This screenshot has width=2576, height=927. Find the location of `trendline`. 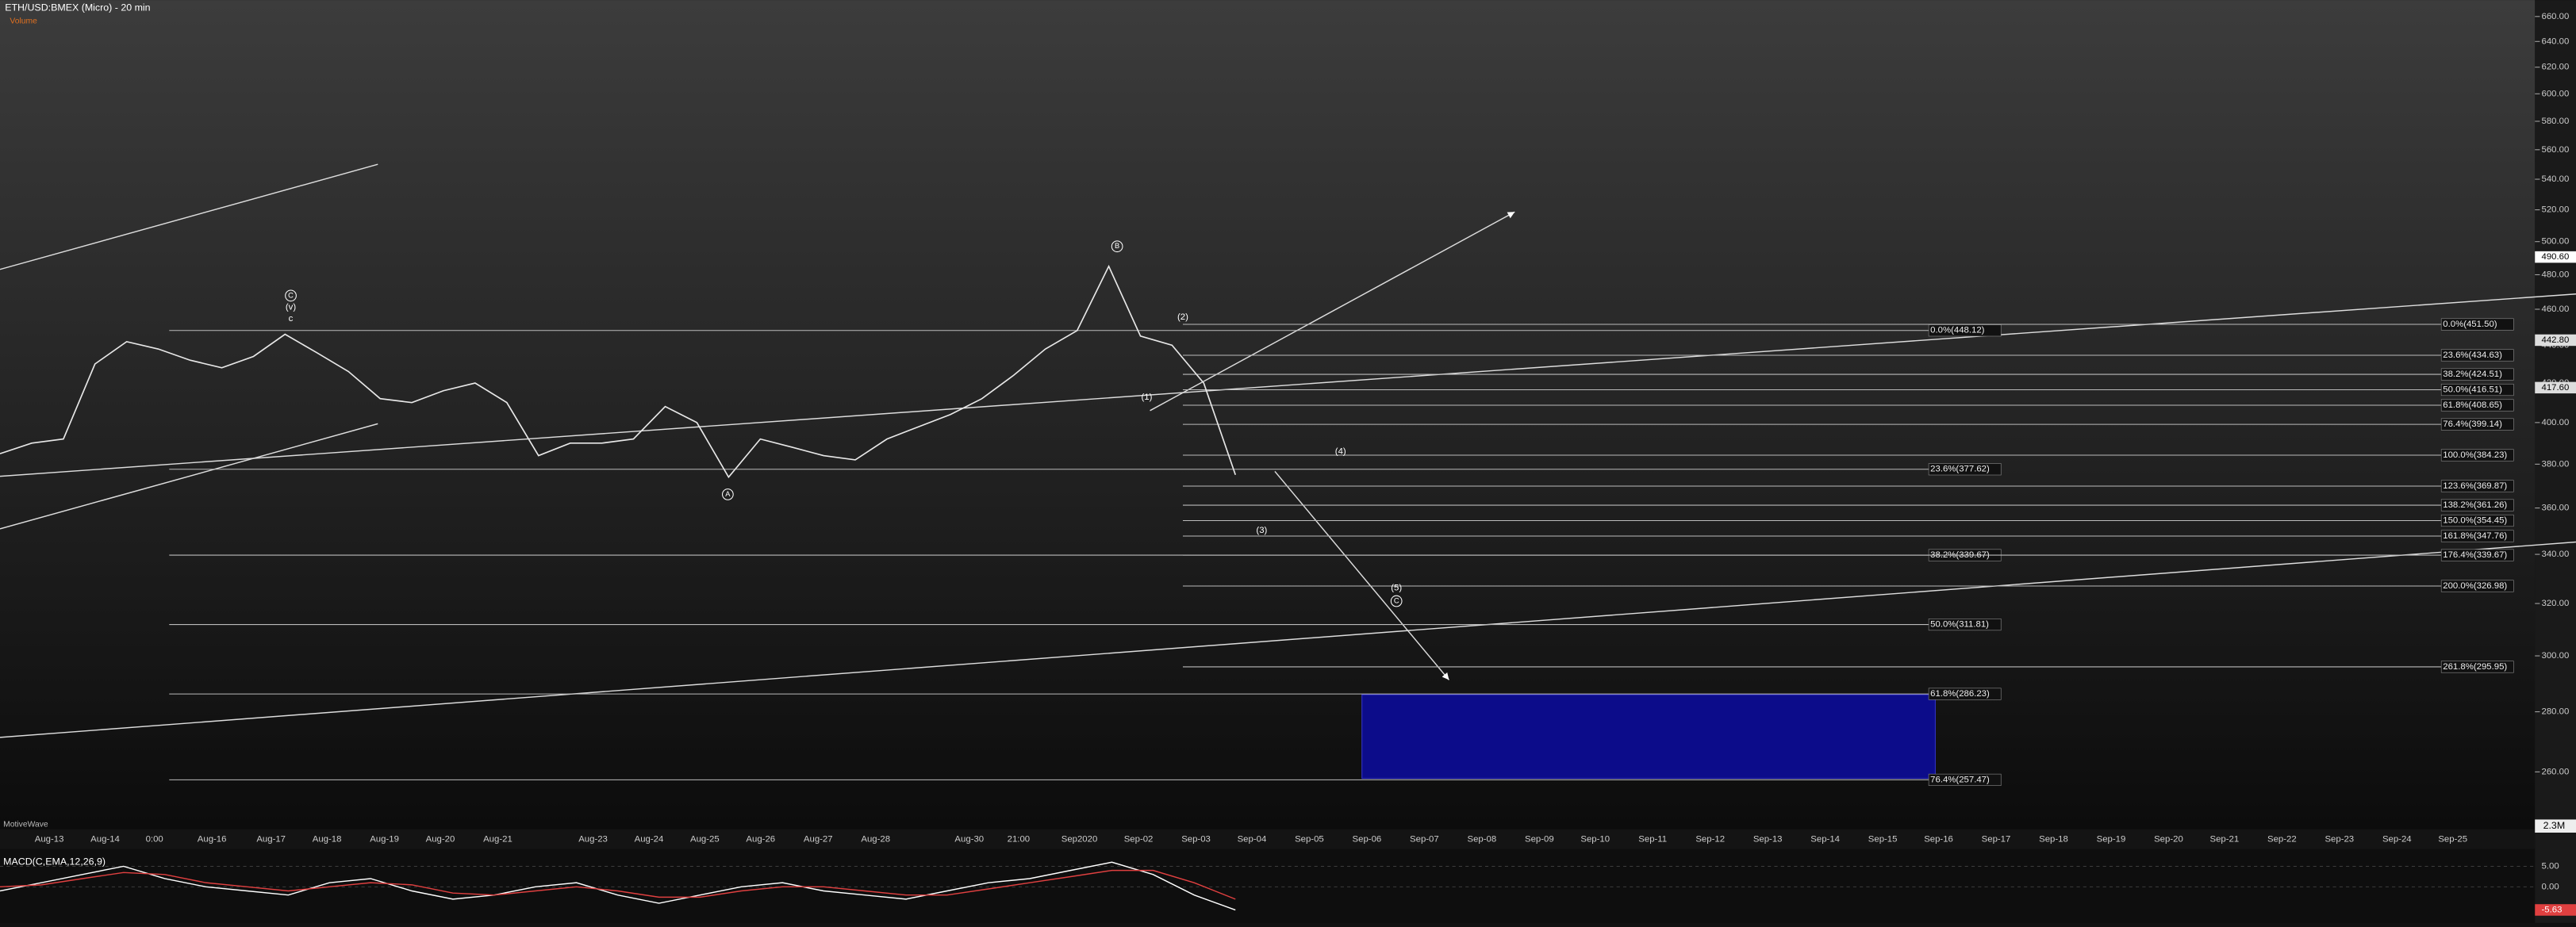

trendline is located at coordinates (189, 476).